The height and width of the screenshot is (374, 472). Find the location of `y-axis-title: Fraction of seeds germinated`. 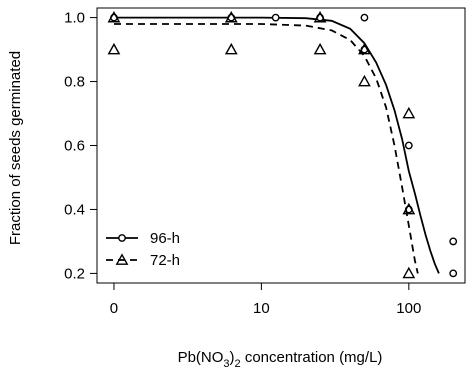

y-axis-title: Fraction of seeds germinated is located at coordinates (15, 148).